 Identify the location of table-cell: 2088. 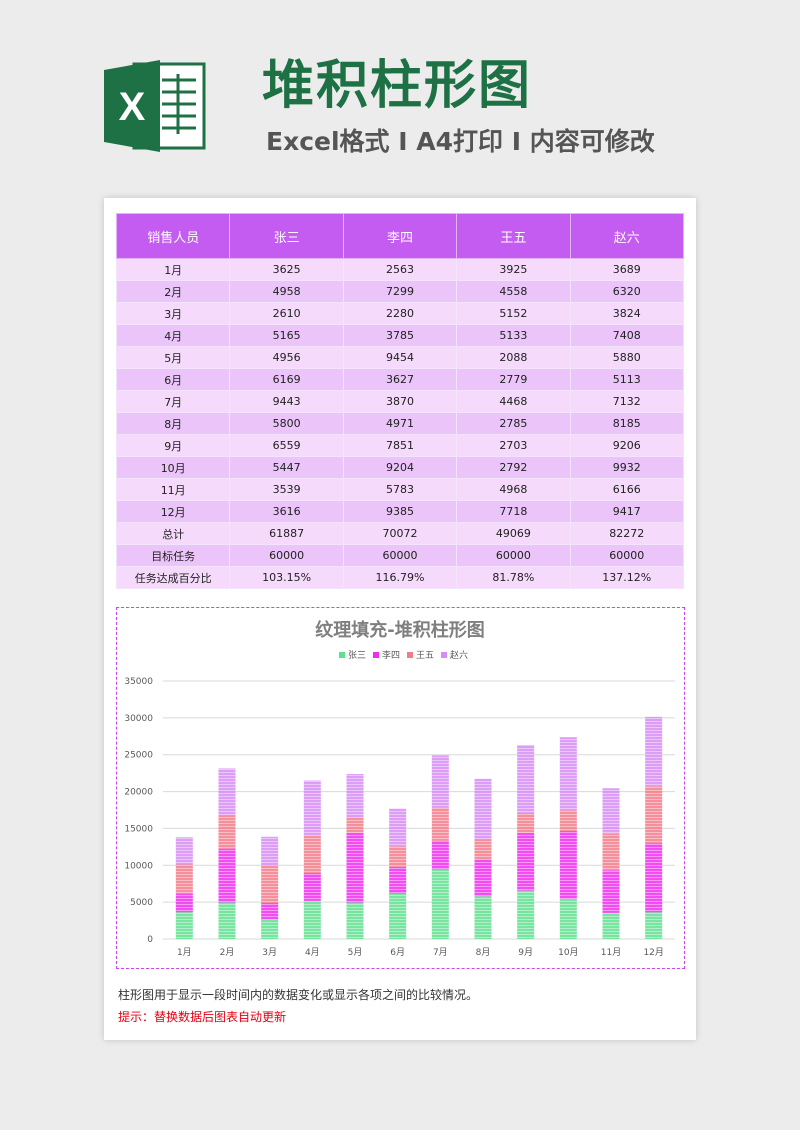
(513, 357).